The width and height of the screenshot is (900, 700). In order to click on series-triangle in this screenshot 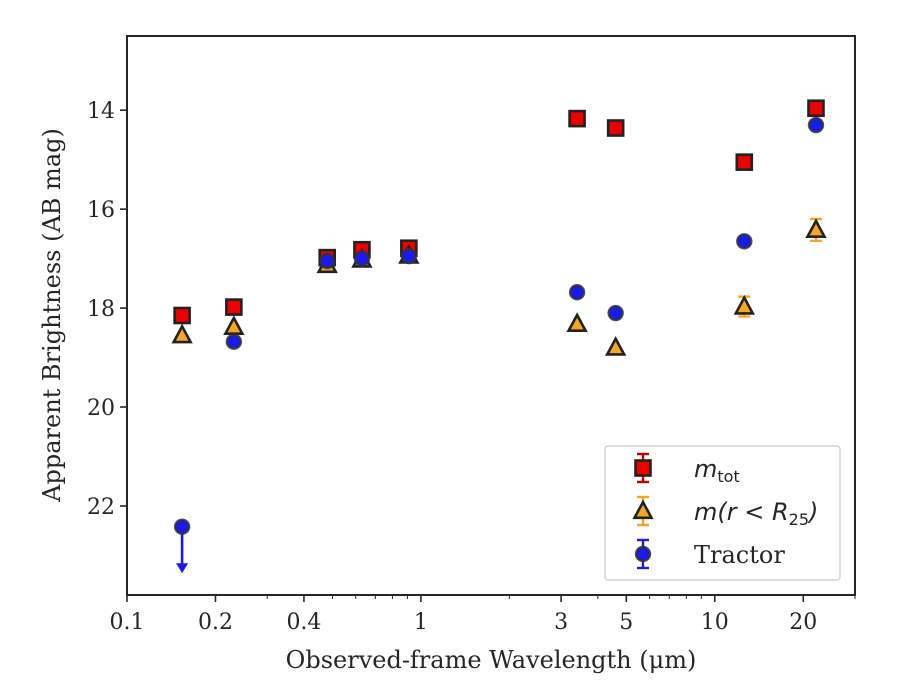, I will do `click(499, 286)`.